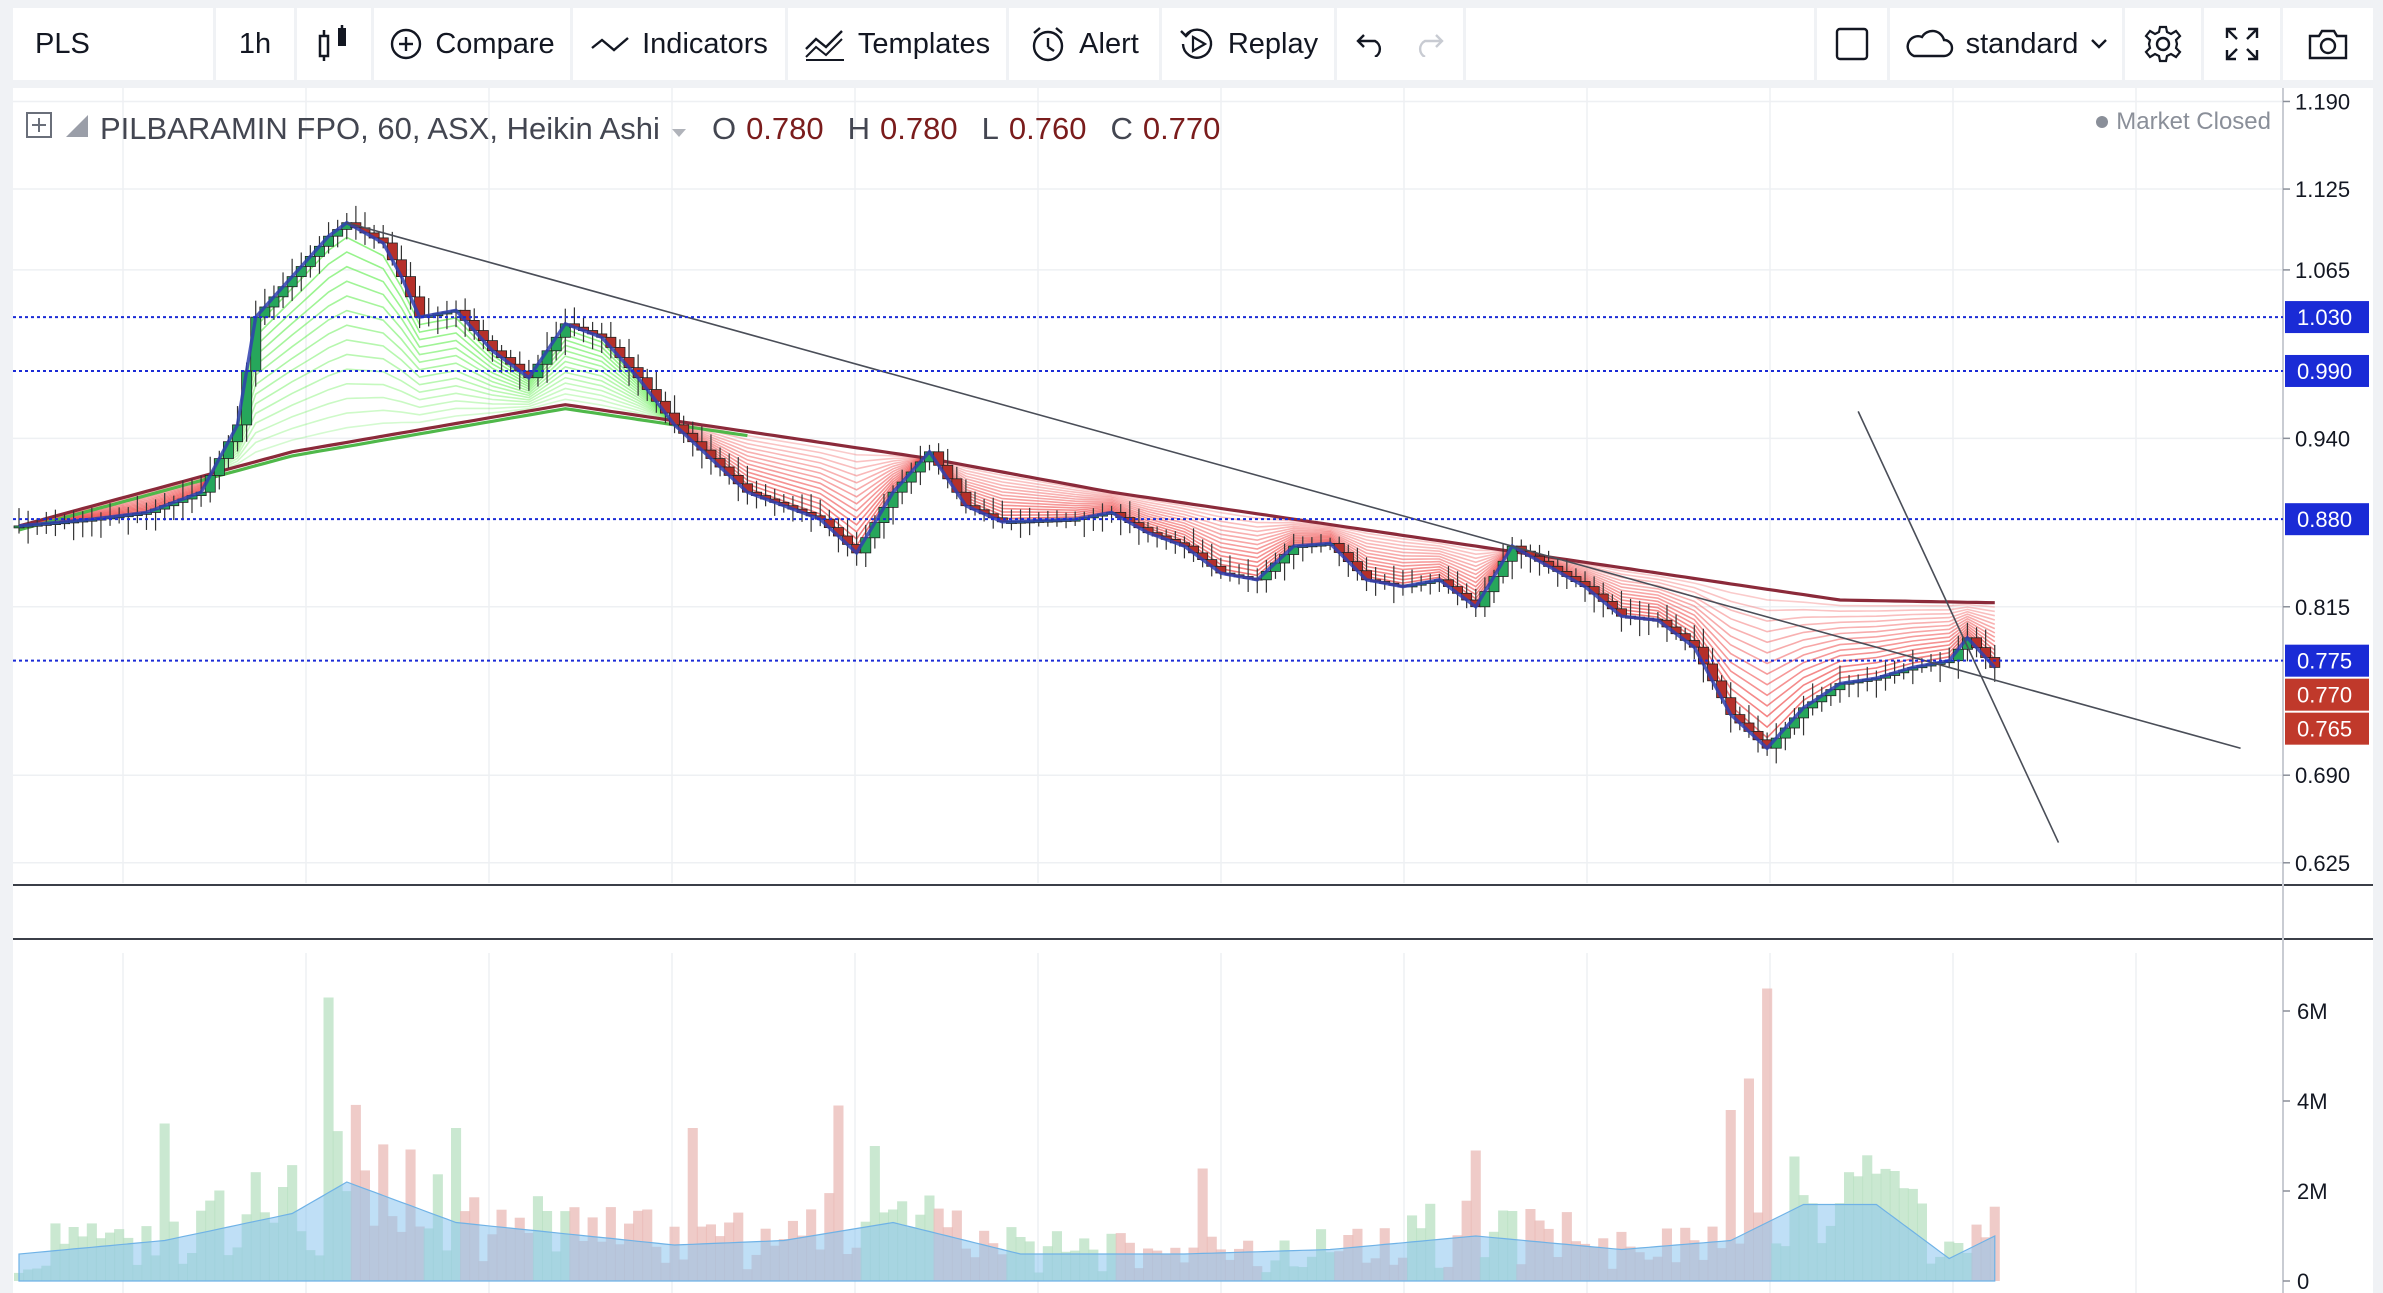 The height and width of the screenshot is (1293, 2383). Describe the element at coordinates (919, 128) in the screenshot. I see `high-value: 0.780` at that location.